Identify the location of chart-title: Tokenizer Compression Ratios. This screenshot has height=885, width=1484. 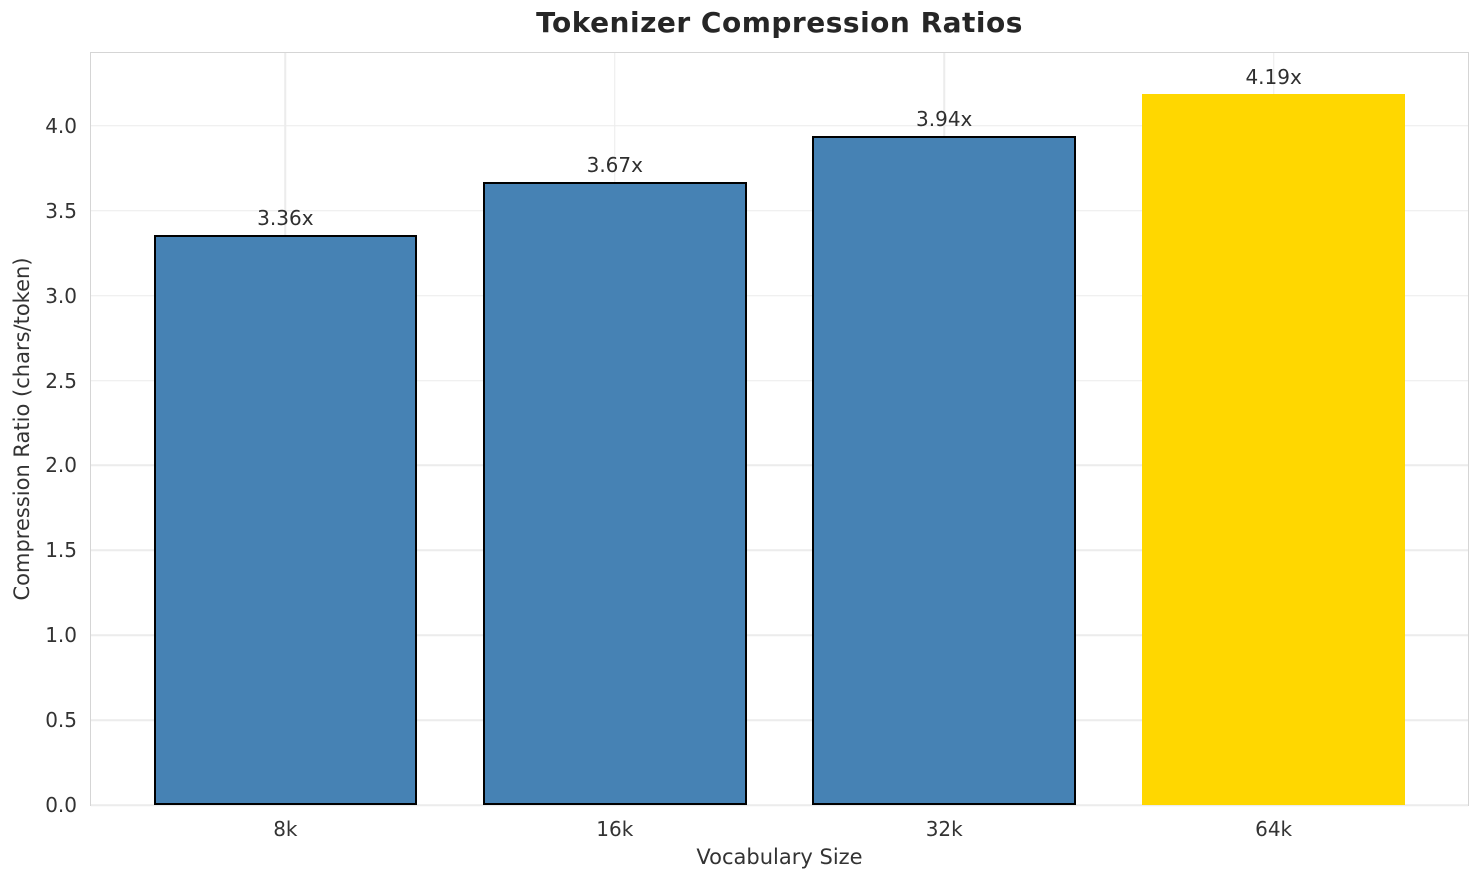
(779, 22).